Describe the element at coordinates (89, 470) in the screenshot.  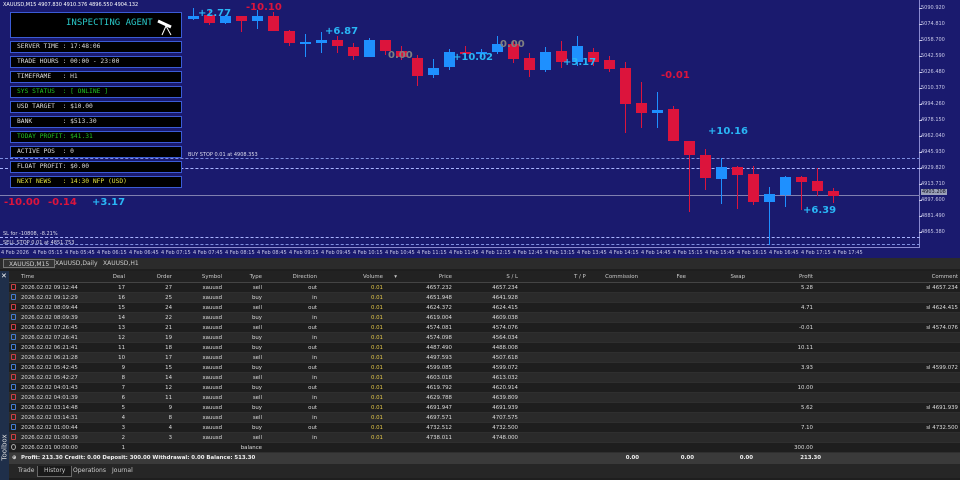
I see `tab-operations: Operations` at that location.